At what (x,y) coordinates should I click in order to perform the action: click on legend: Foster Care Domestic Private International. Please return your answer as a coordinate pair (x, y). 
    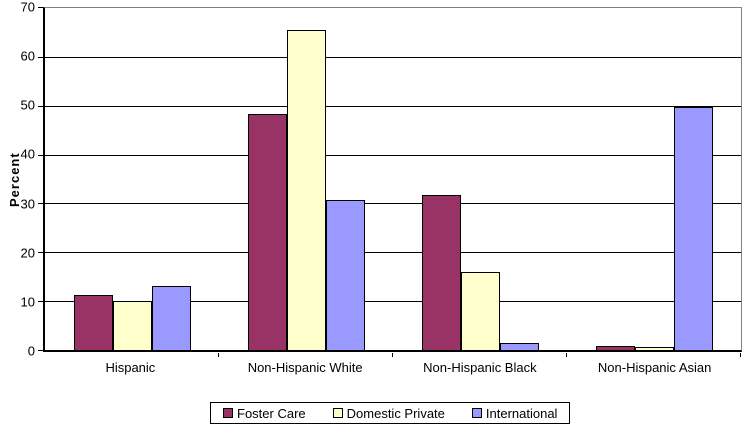
    Looking at the image, I should click on (390, 413).